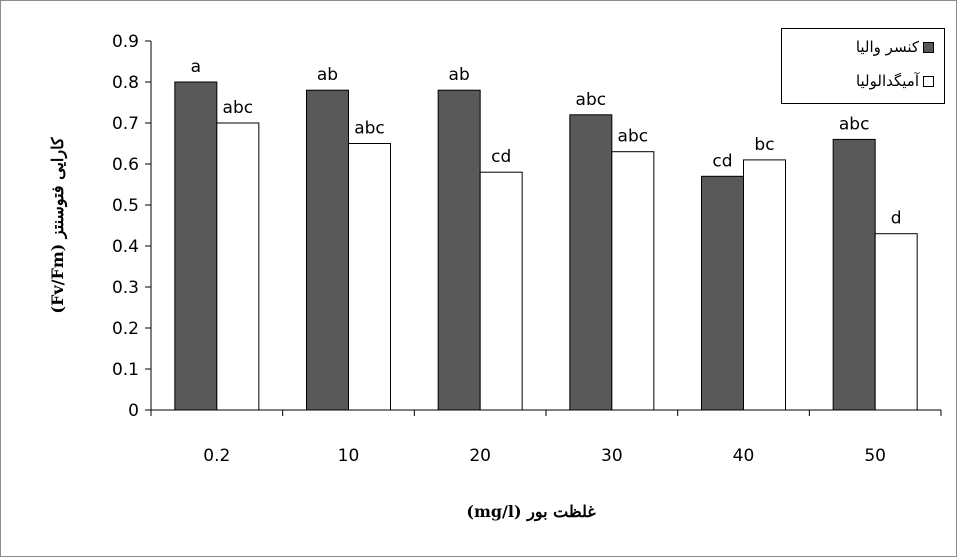 The width and height of the screenshot is (957, 557). I want to click on x-tick-label: 30, so click(612, 456).